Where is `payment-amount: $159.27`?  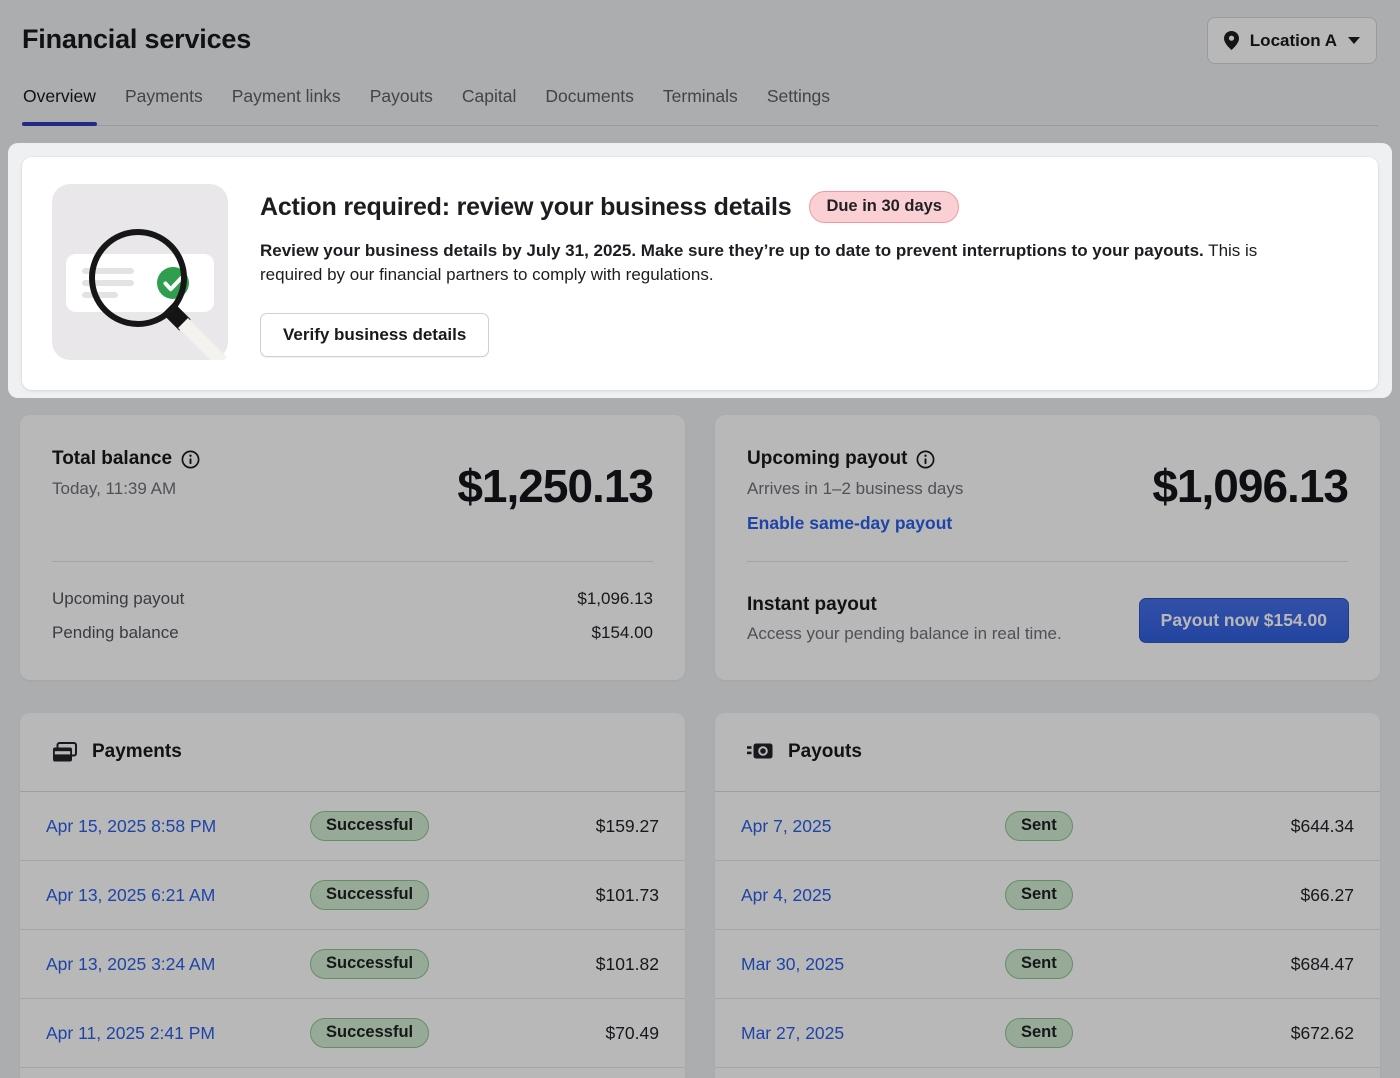 payment-amount: $159.27 is located at coordinates (627, 825).